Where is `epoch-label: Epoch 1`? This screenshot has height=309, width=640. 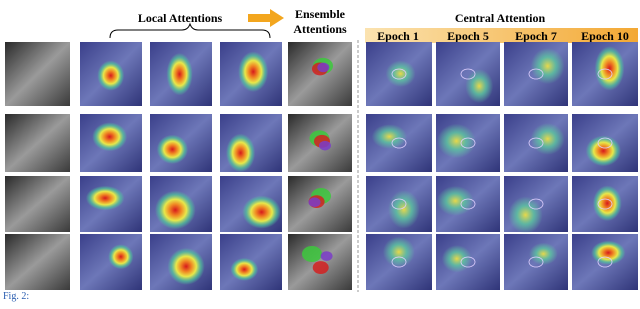
epoch-label: Epoch 1 is located at coordinates (398, 36).